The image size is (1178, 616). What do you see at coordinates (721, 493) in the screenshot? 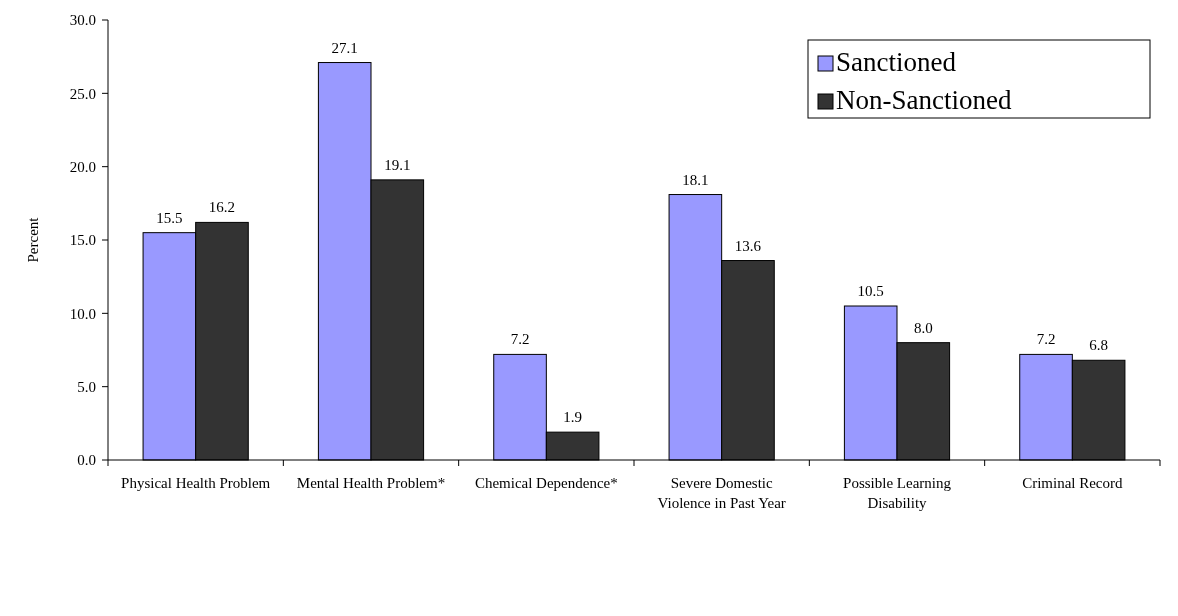
I see `x-tick-label: Severe Domestic Violence in Past Year` at bounding box center [721, 493].